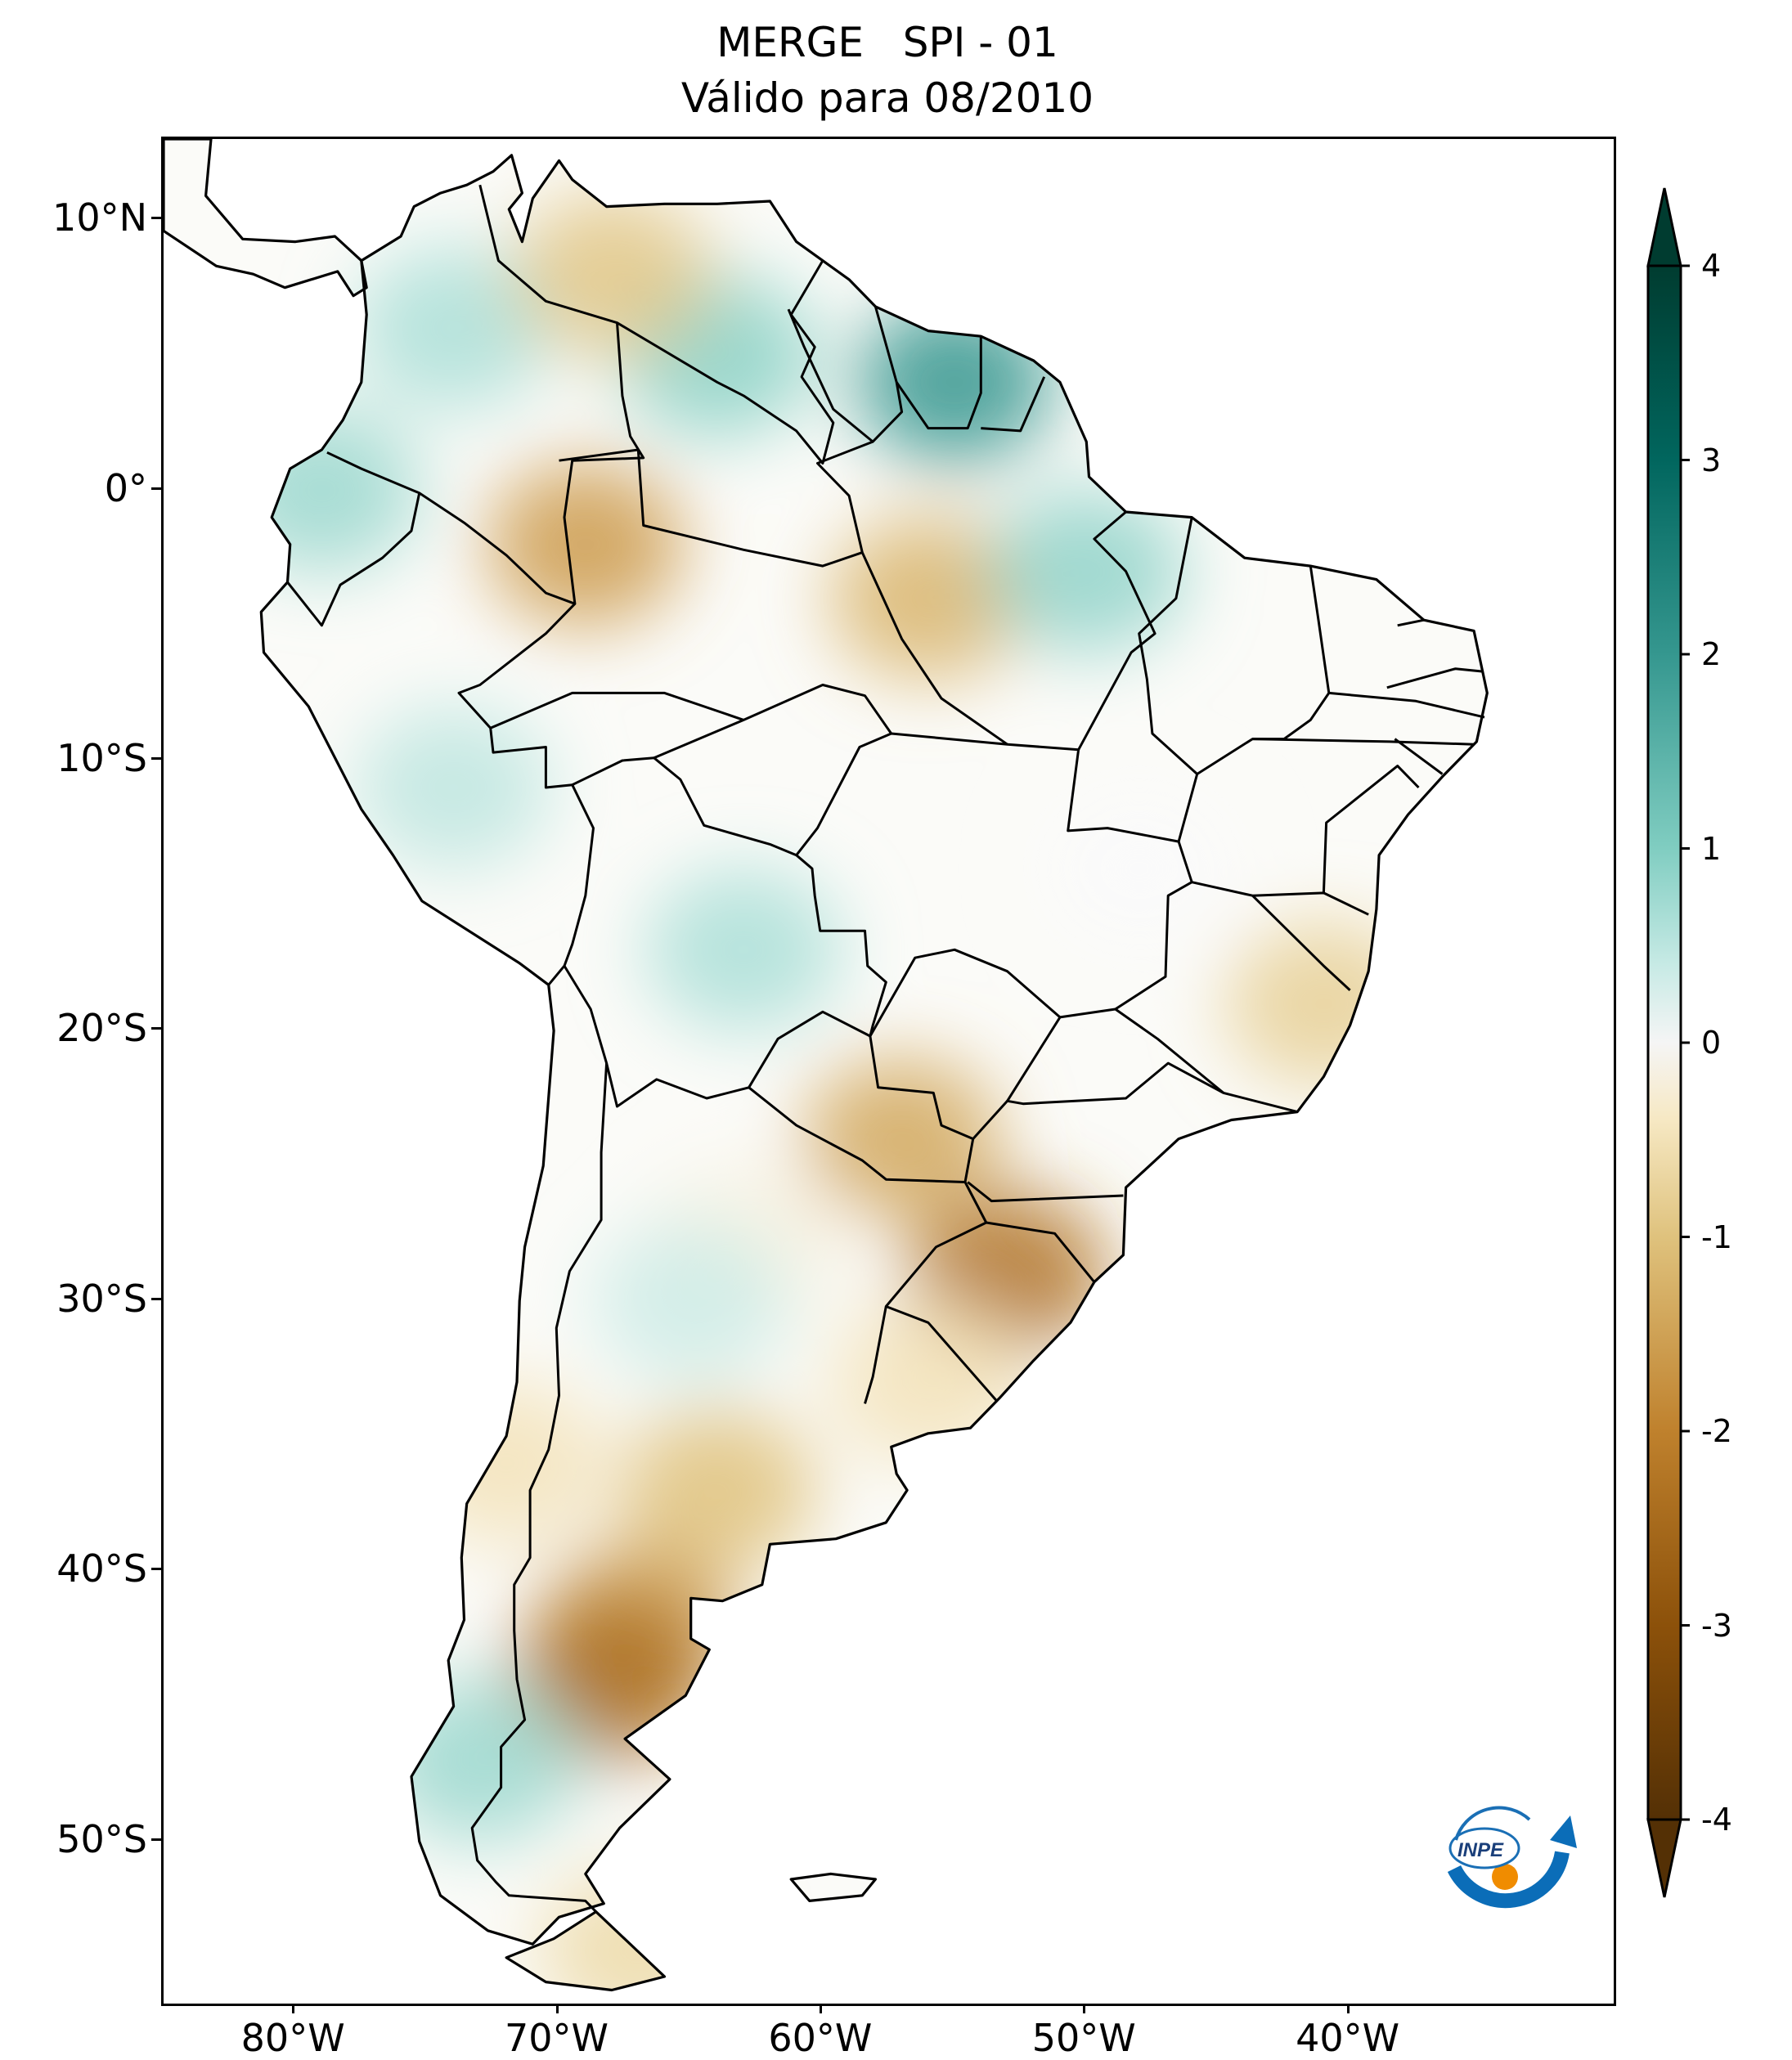 Image resolution: width=1792 pixels, height=2060 pixels. I want to click on svg-text: INPE, so click(1480, 1850).